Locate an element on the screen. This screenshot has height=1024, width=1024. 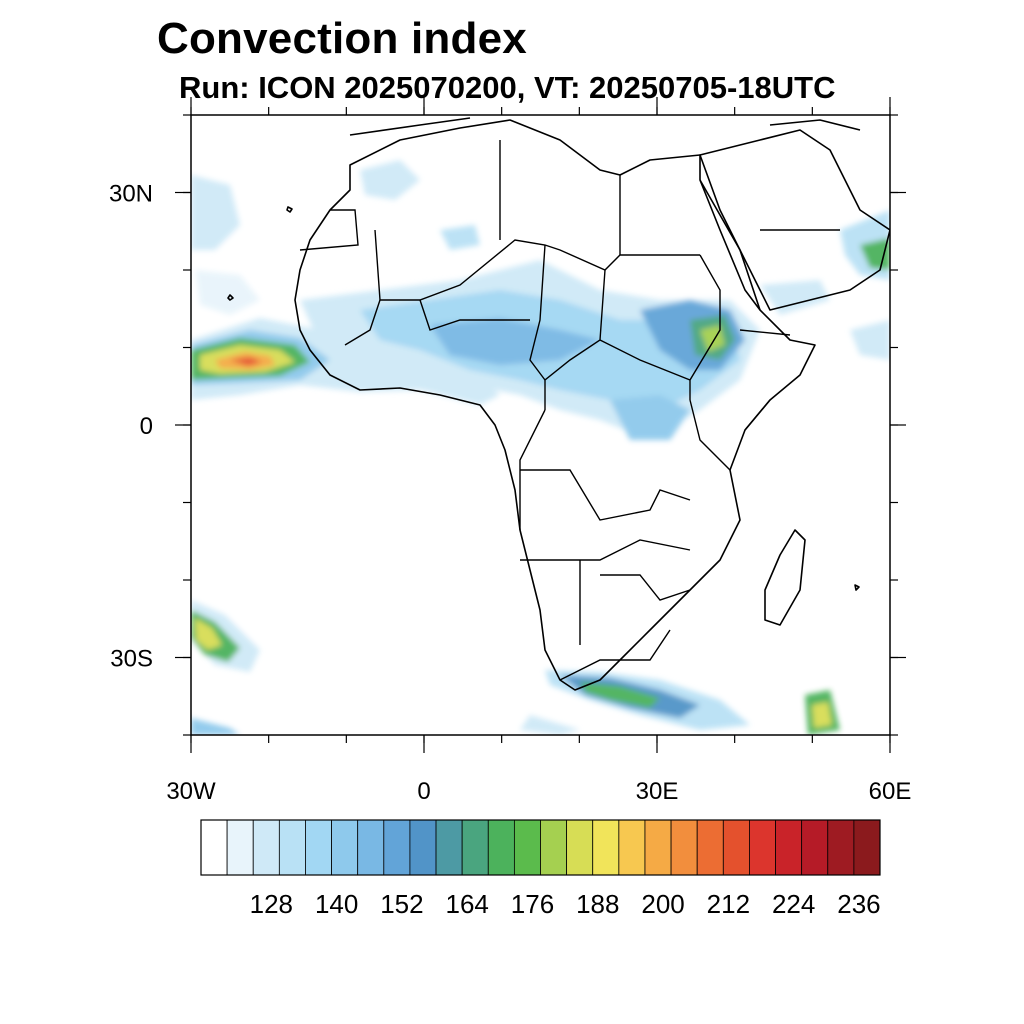
colorbar-label: 236 is located at coordinates (858, 904).